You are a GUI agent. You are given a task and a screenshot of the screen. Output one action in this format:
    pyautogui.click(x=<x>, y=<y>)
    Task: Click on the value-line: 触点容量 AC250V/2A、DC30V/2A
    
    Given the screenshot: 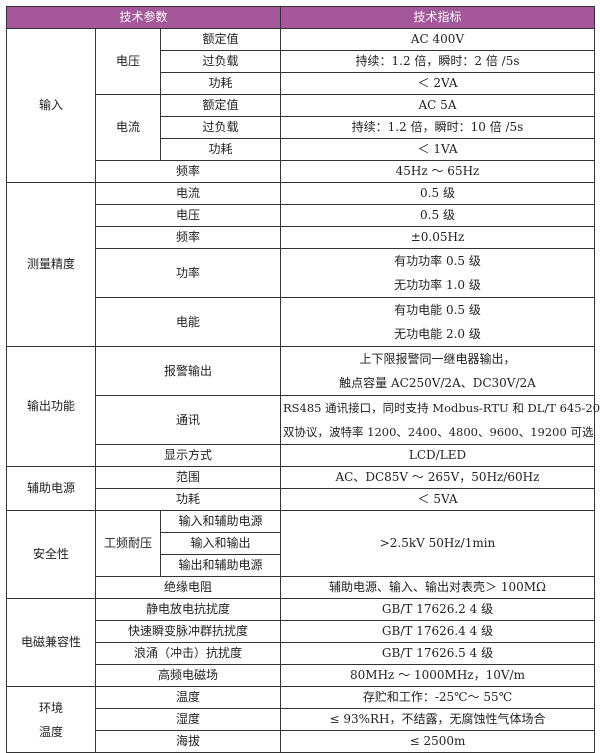 What is the action you would take?
    pyautogui.click(x=437, y=383)
    